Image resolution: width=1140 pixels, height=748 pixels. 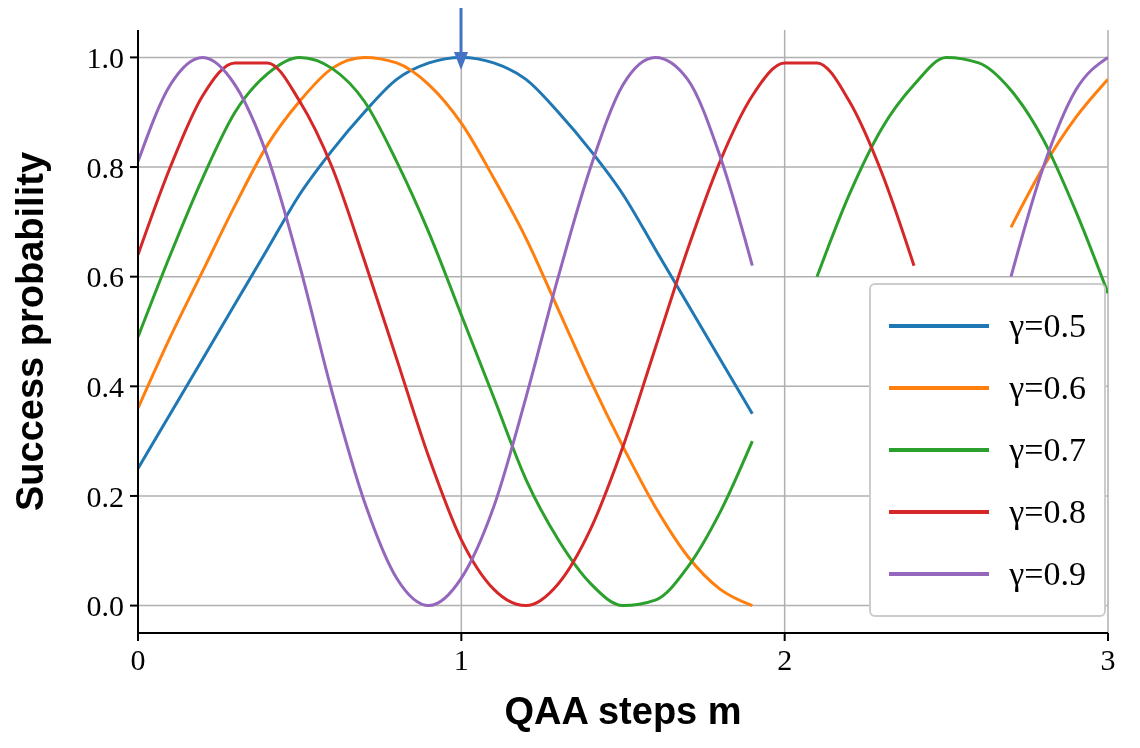 What do you see at coordinates (1047, 388) in the screenshot?
I see `legend-label: γ=0.6` at bounding box center [1047, 388].